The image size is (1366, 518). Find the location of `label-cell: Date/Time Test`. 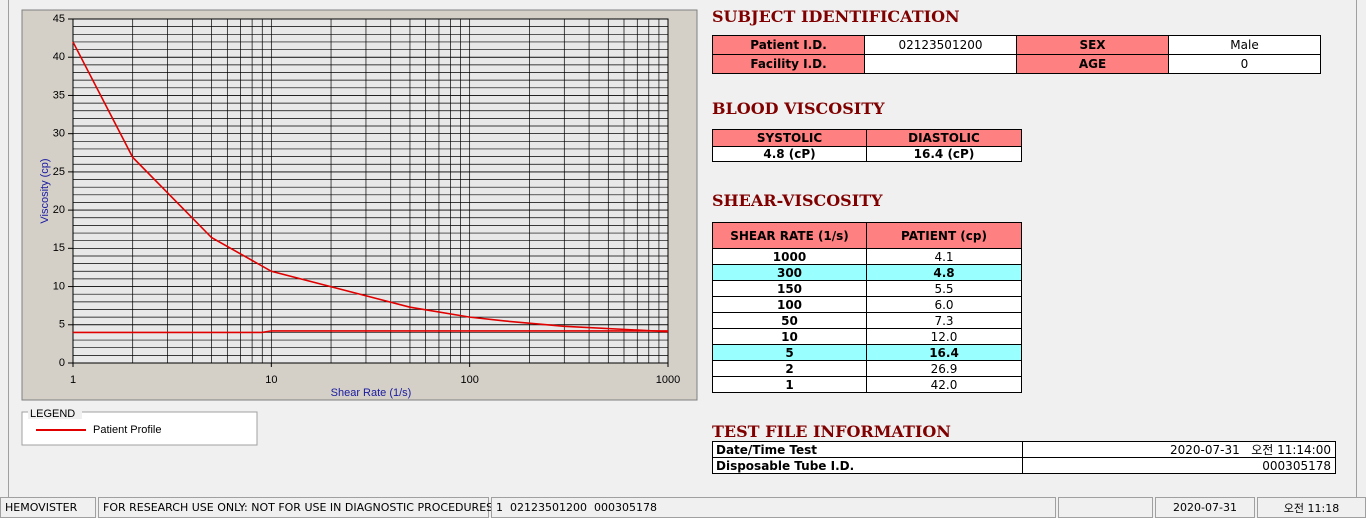

label-cell: Date/Time Test is located at coordinates (867, 449).